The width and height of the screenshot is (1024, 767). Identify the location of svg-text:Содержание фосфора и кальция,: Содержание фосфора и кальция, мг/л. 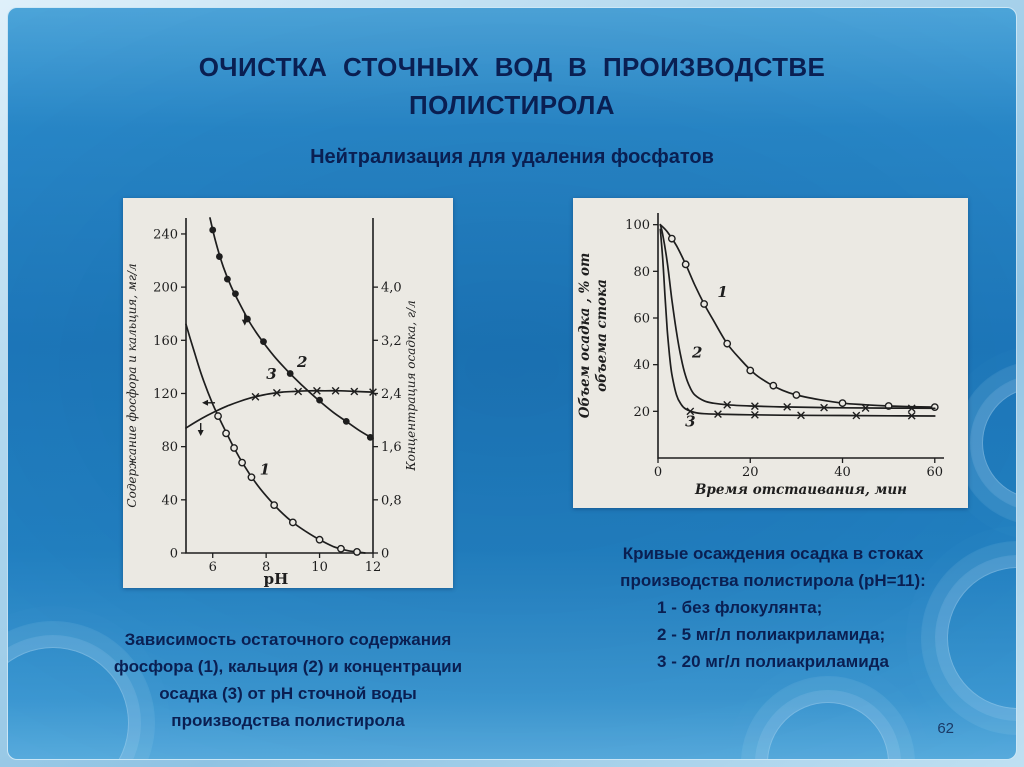
(132, 385).